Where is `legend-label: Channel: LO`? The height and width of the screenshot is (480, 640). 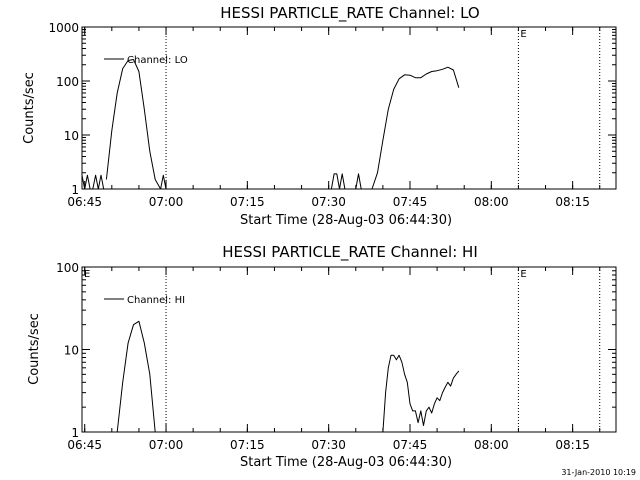 legend-label: Channel: LO is located at coordinates (157, 60).